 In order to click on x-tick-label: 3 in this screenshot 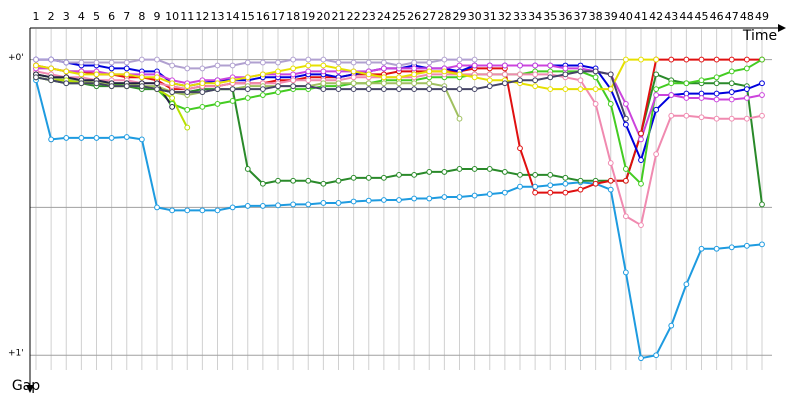, I will do `click(66, 16)`.